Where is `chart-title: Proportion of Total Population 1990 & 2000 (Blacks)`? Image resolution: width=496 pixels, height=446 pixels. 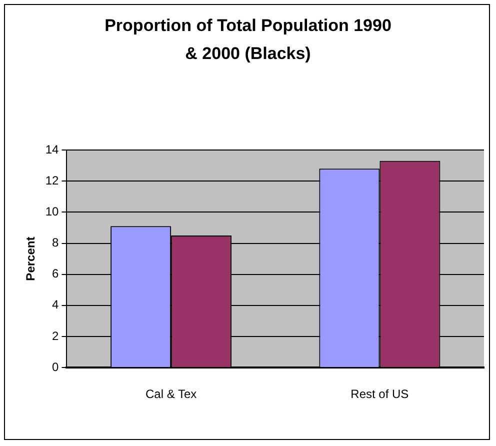 chart-title: Proportion of Total Population 1990 & 2000 (Blacks) is located at coordinates (248, 40).